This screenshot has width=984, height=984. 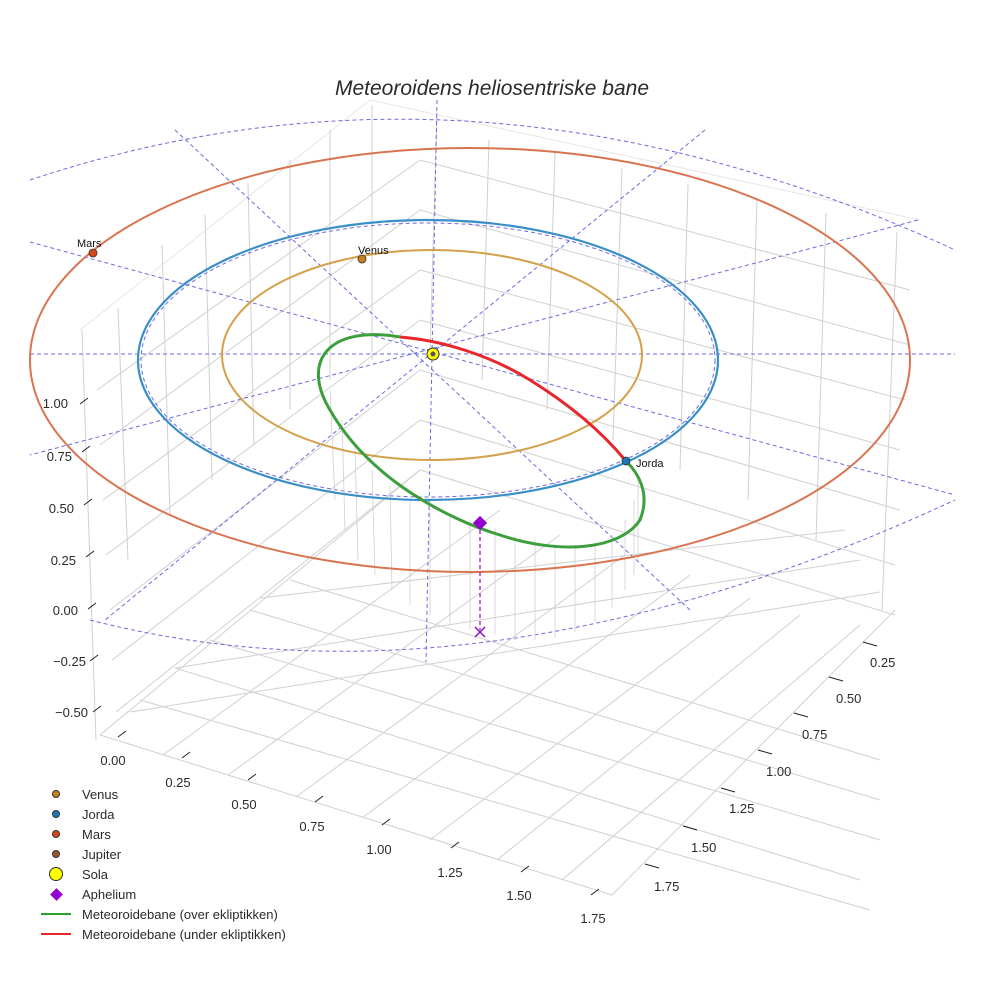 I want to click on y-tick: 1.75, so click(x=666, y=886).